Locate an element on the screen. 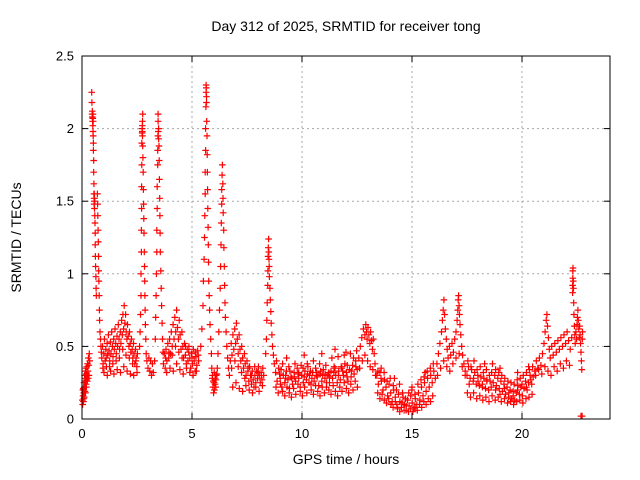 The height and width of the screenshot is (480, 640). y-tick-label: 0.5 is located at coordinates (65, 346).